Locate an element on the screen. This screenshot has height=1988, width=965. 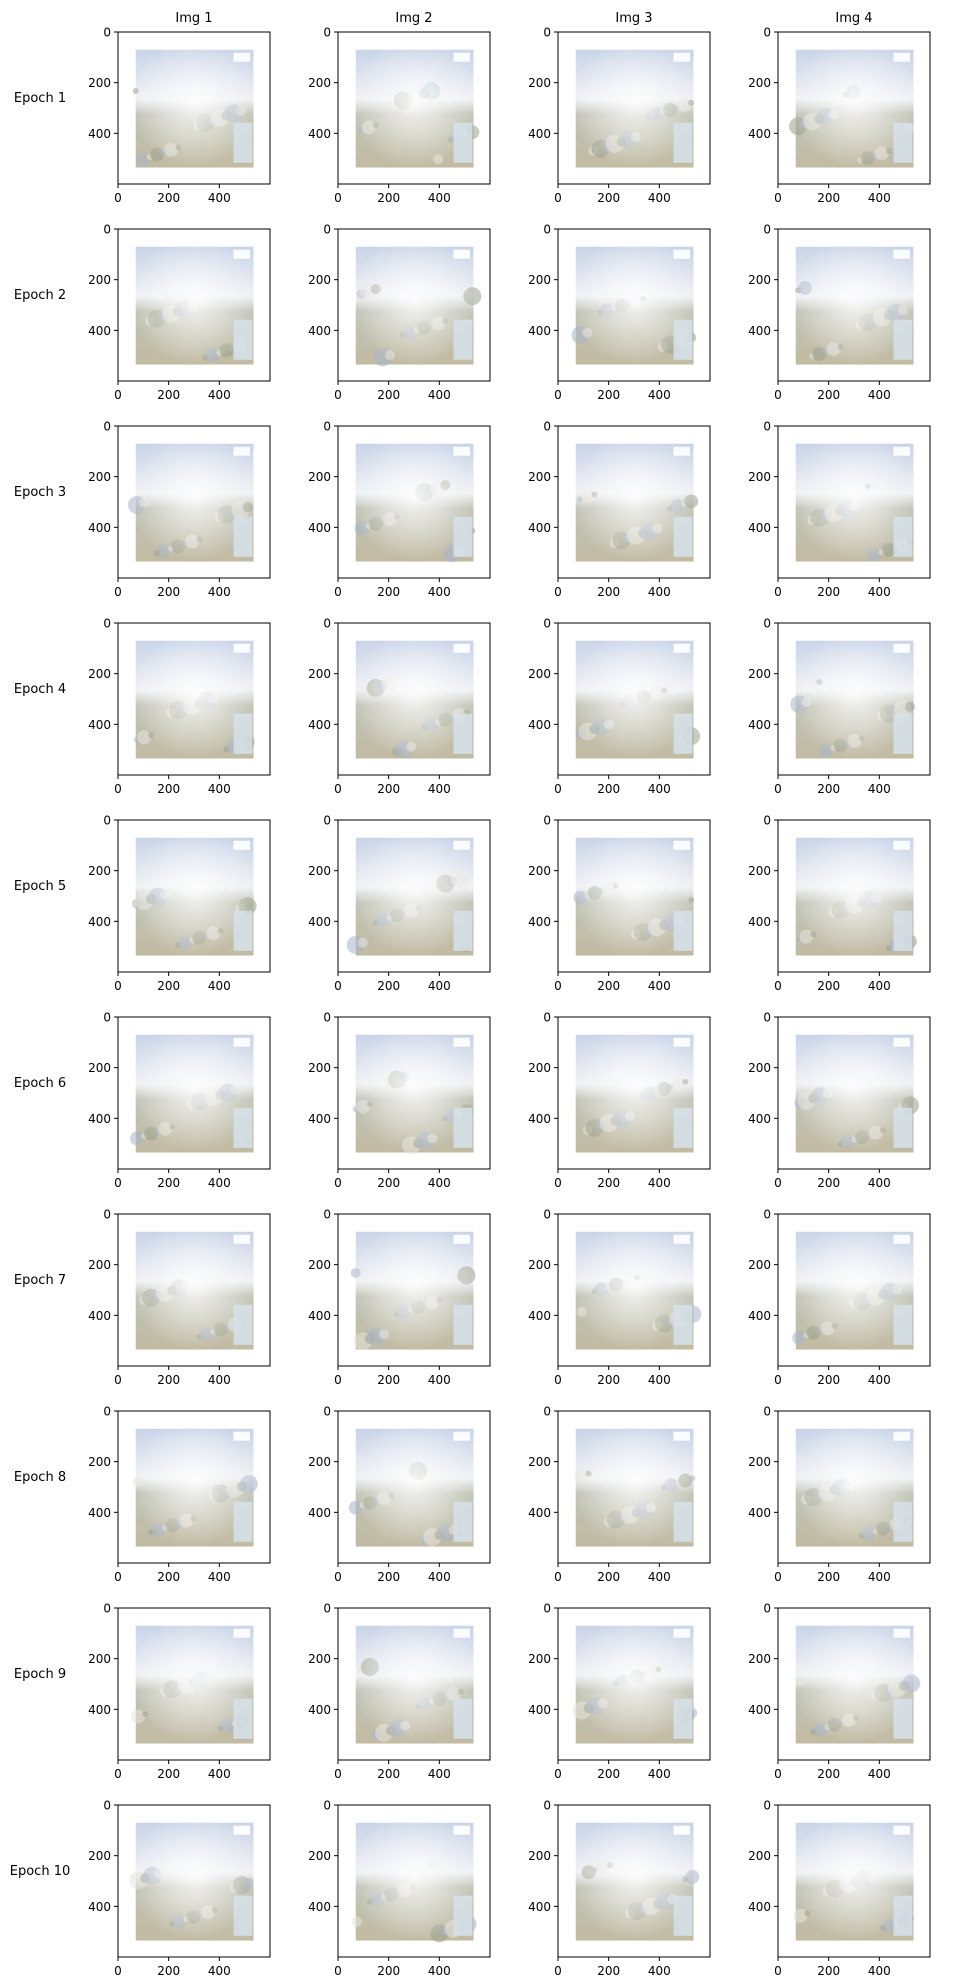
row-label: Epoch 5 is located at coordinates (40, 886).